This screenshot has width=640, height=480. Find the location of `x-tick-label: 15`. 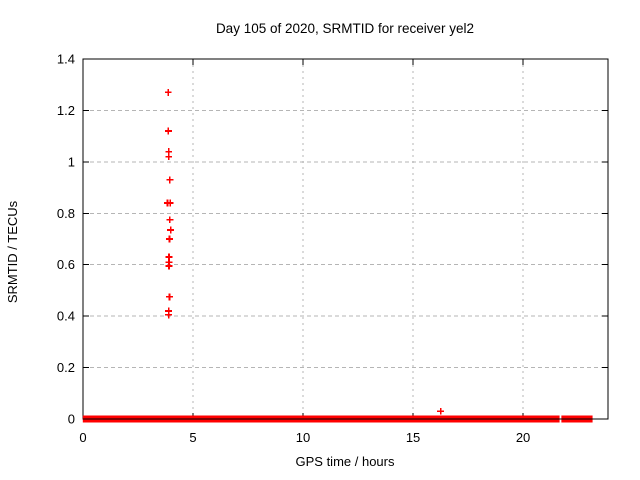

x-tick-label: 15 is located at coordinates (413, 437).